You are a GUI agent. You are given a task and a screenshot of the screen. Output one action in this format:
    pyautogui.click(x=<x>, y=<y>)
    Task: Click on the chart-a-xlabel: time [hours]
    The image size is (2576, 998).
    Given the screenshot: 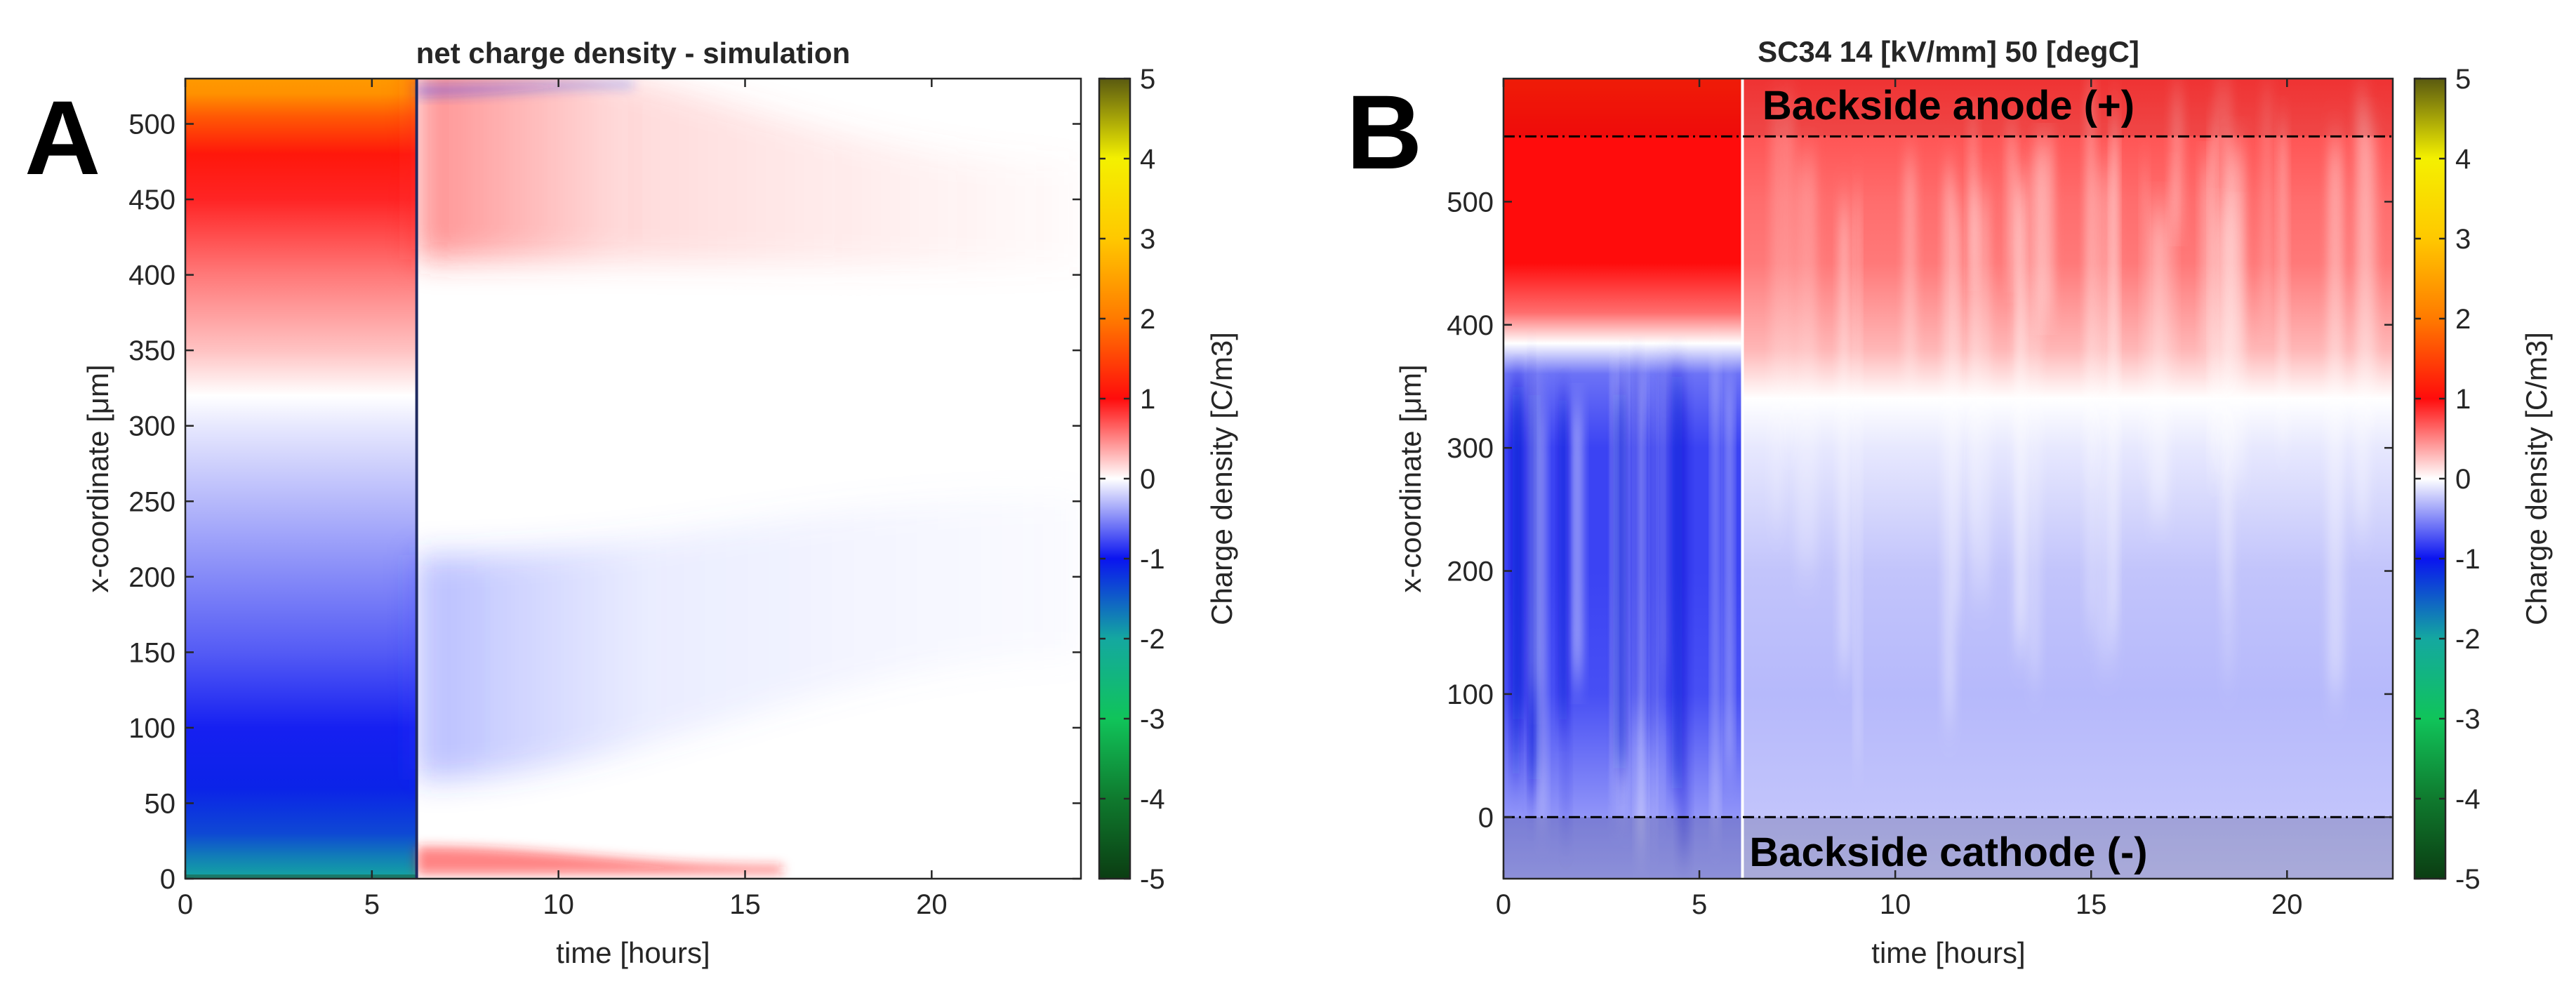 What is the action you would take?
    pyautogui.click(x=633, y=953)
    